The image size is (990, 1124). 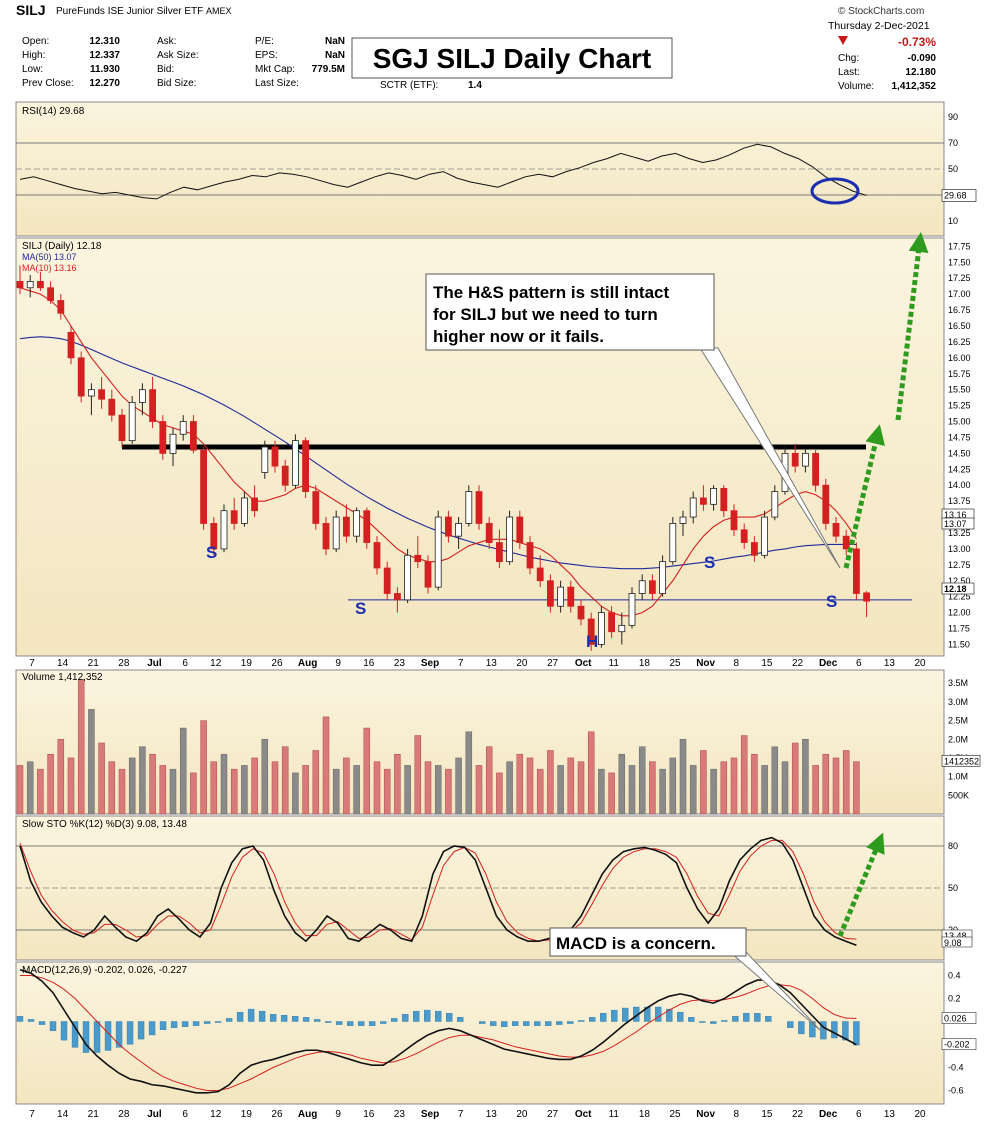 What do you see at coordinates (307, 663) in the screenshot?
I see `x-tick-label: Aug` at bounding box center [307, 663].